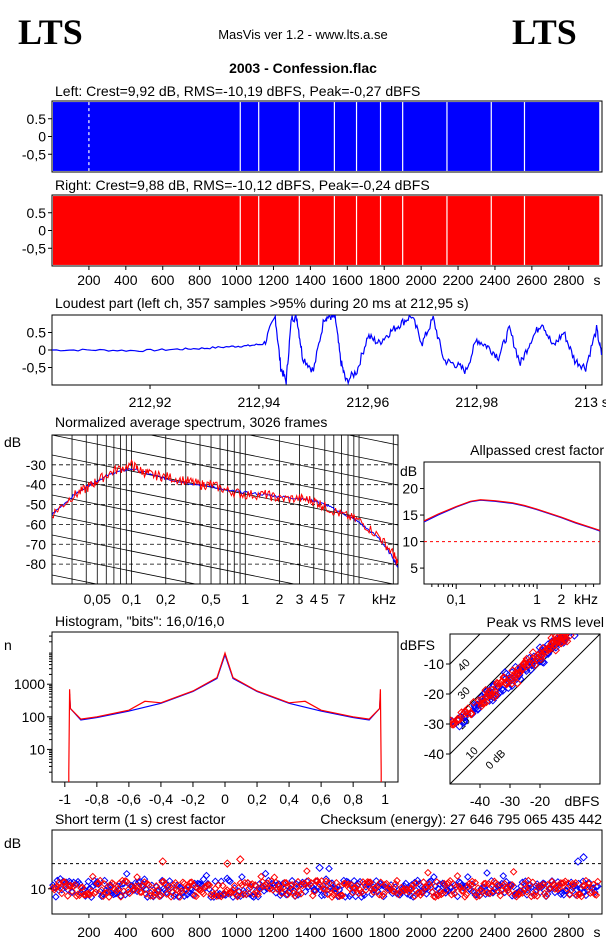 The image size is (606, 946). Describe the element at coordinates (531, 932) in the screenshot. I see `shortcrest-xtick-label: 2600` at that location.